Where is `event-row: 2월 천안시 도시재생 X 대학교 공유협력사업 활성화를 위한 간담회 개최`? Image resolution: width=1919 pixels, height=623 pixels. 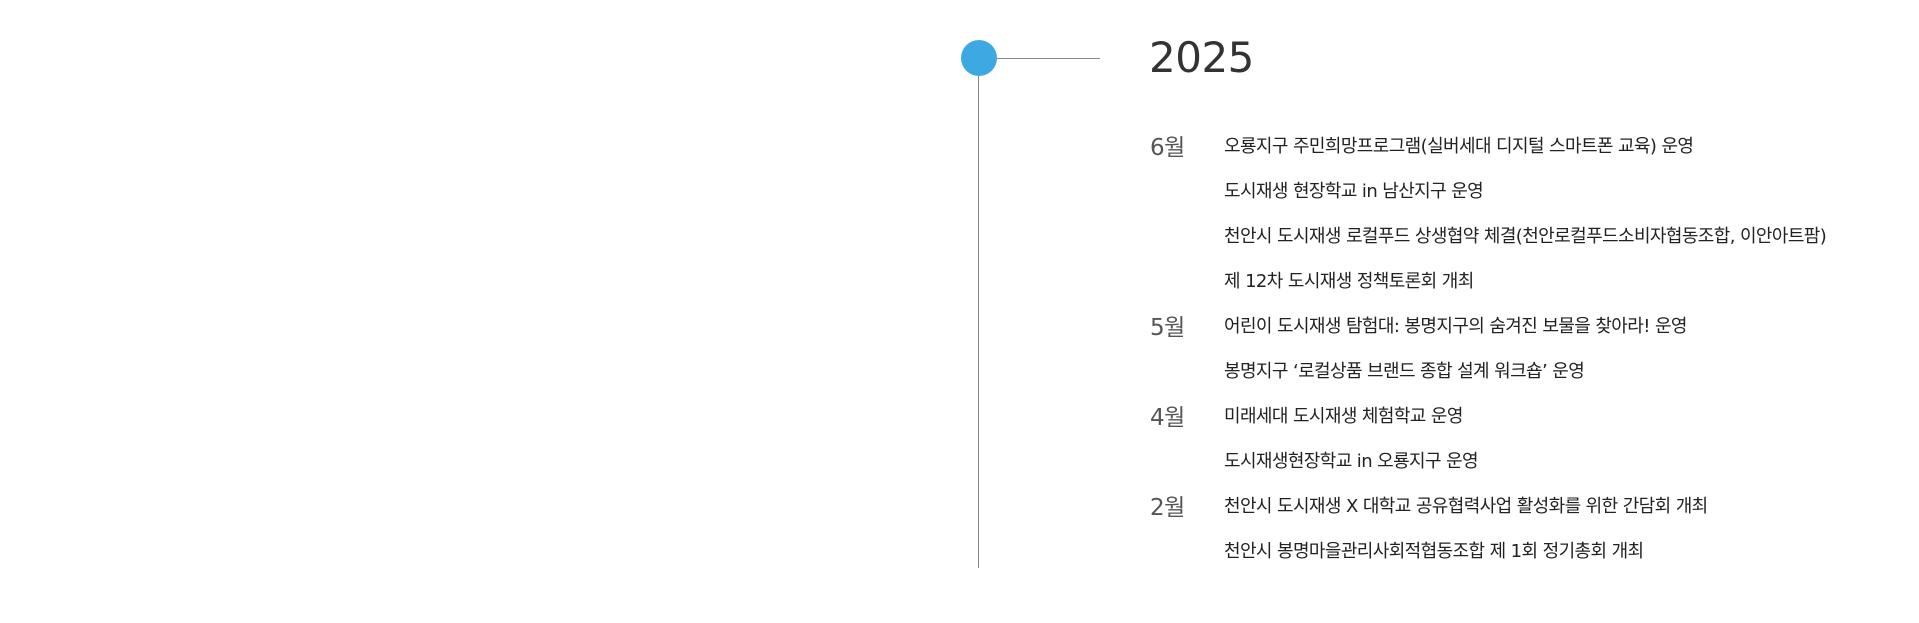
event-row: 2월 천안시 도시재생 X 대학교 공유협력사업 활성화를 위한 간담회 개최 is located at coordinates (1530, 504).